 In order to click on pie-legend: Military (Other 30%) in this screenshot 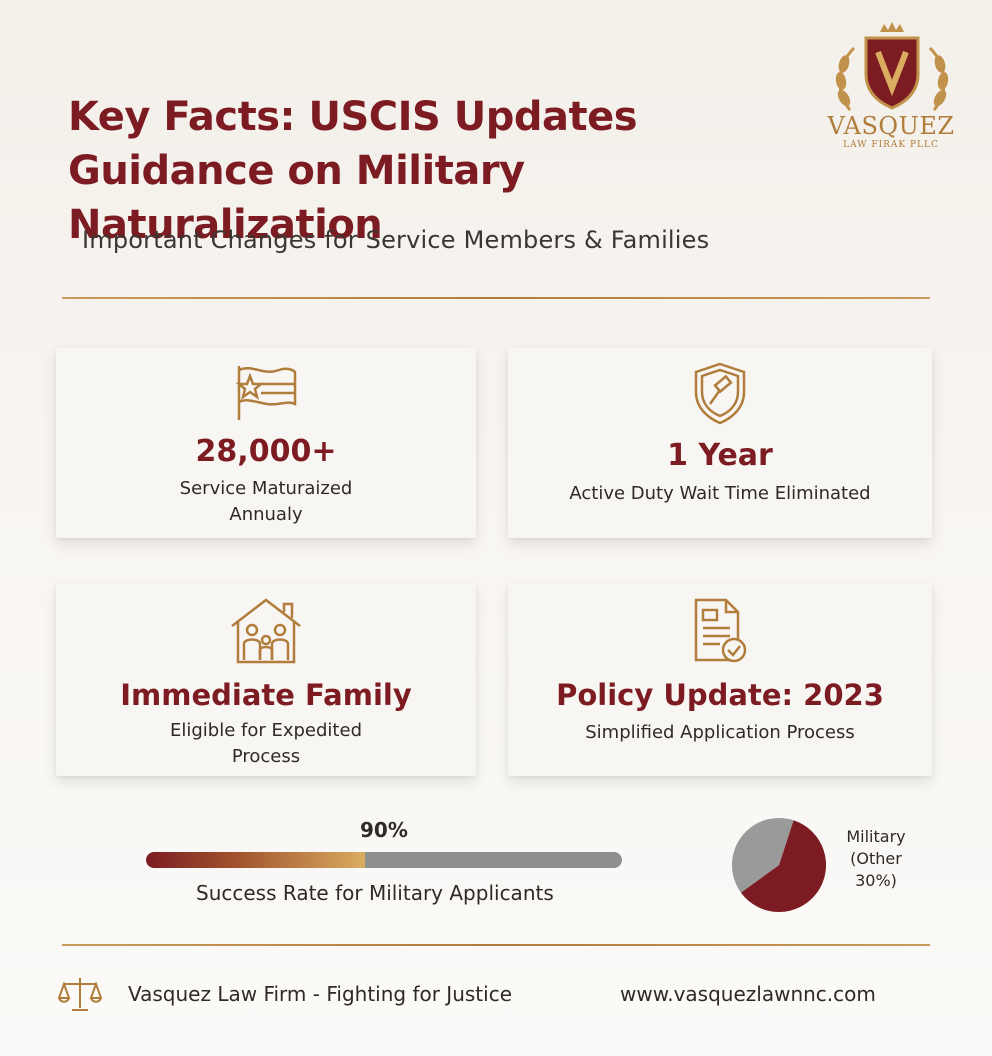, I will do `click(876, 859)`.